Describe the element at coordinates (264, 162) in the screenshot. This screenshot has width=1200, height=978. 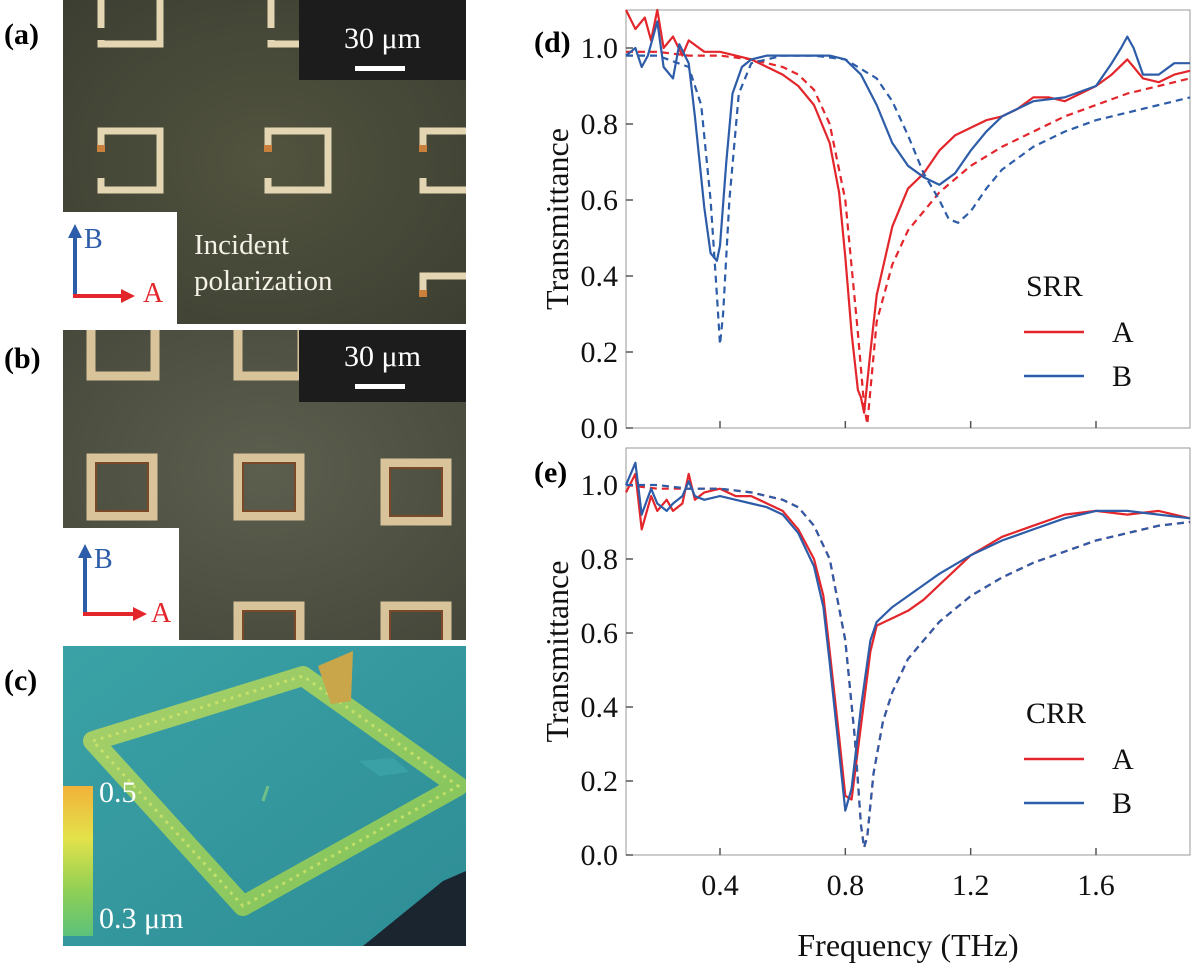
I see `micrograph-a: 30 μm B A Incident polarization` at that location.